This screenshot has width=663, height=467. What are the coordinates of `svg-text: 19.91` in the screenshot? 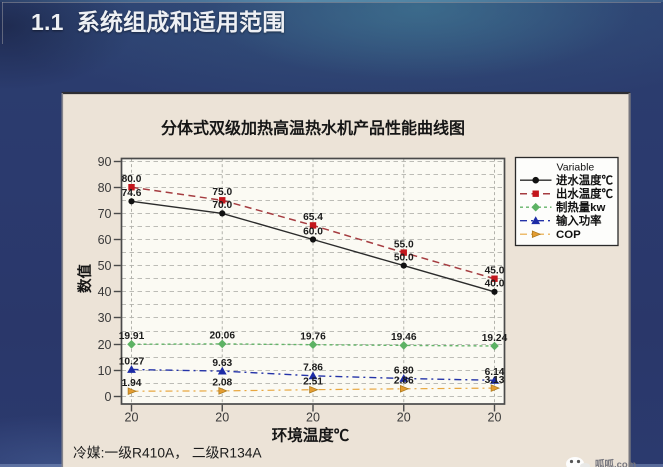 It's located at (132, 336).